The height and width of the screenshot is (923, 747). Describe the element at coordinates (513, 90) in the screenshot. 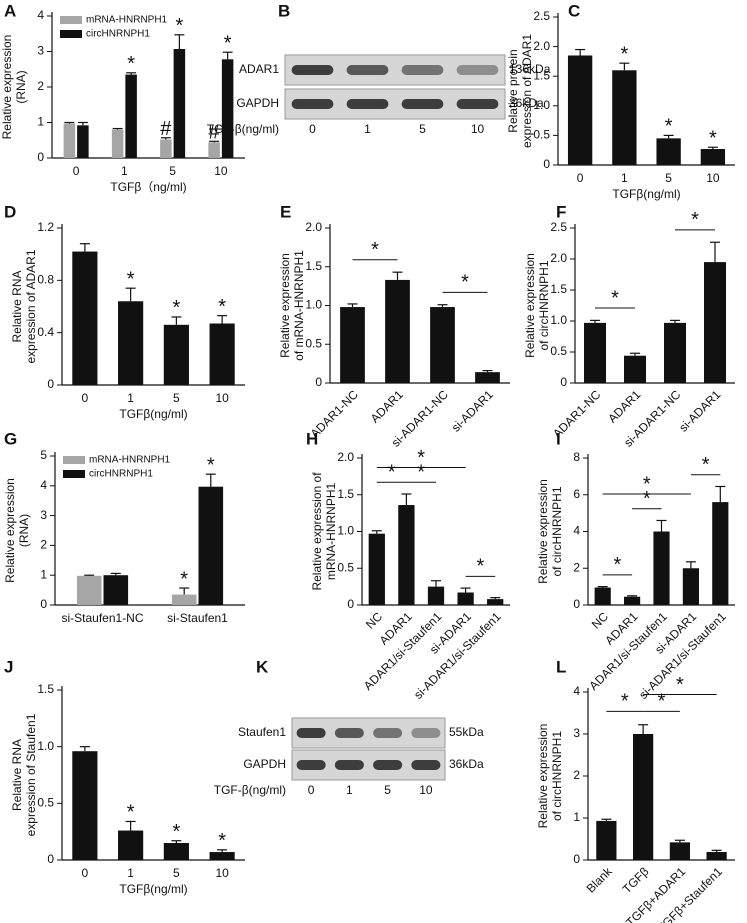

I see `y-axis-label: Relative protein` at that location.